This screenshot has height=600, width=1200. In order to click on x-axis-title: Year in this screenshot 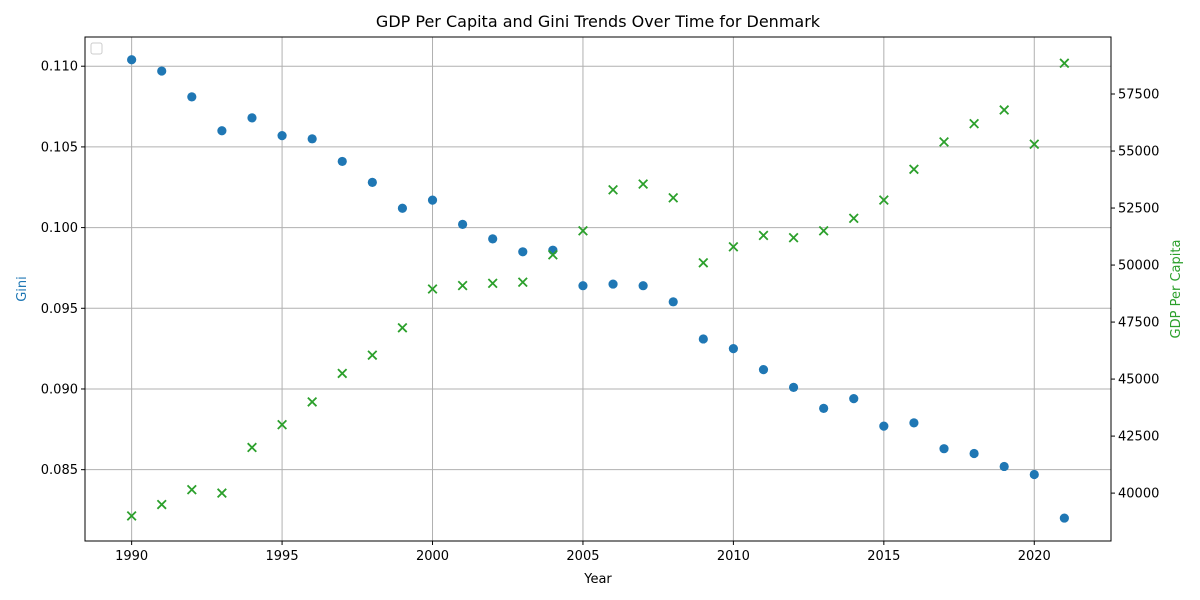, I will do `click(597, 579)`.